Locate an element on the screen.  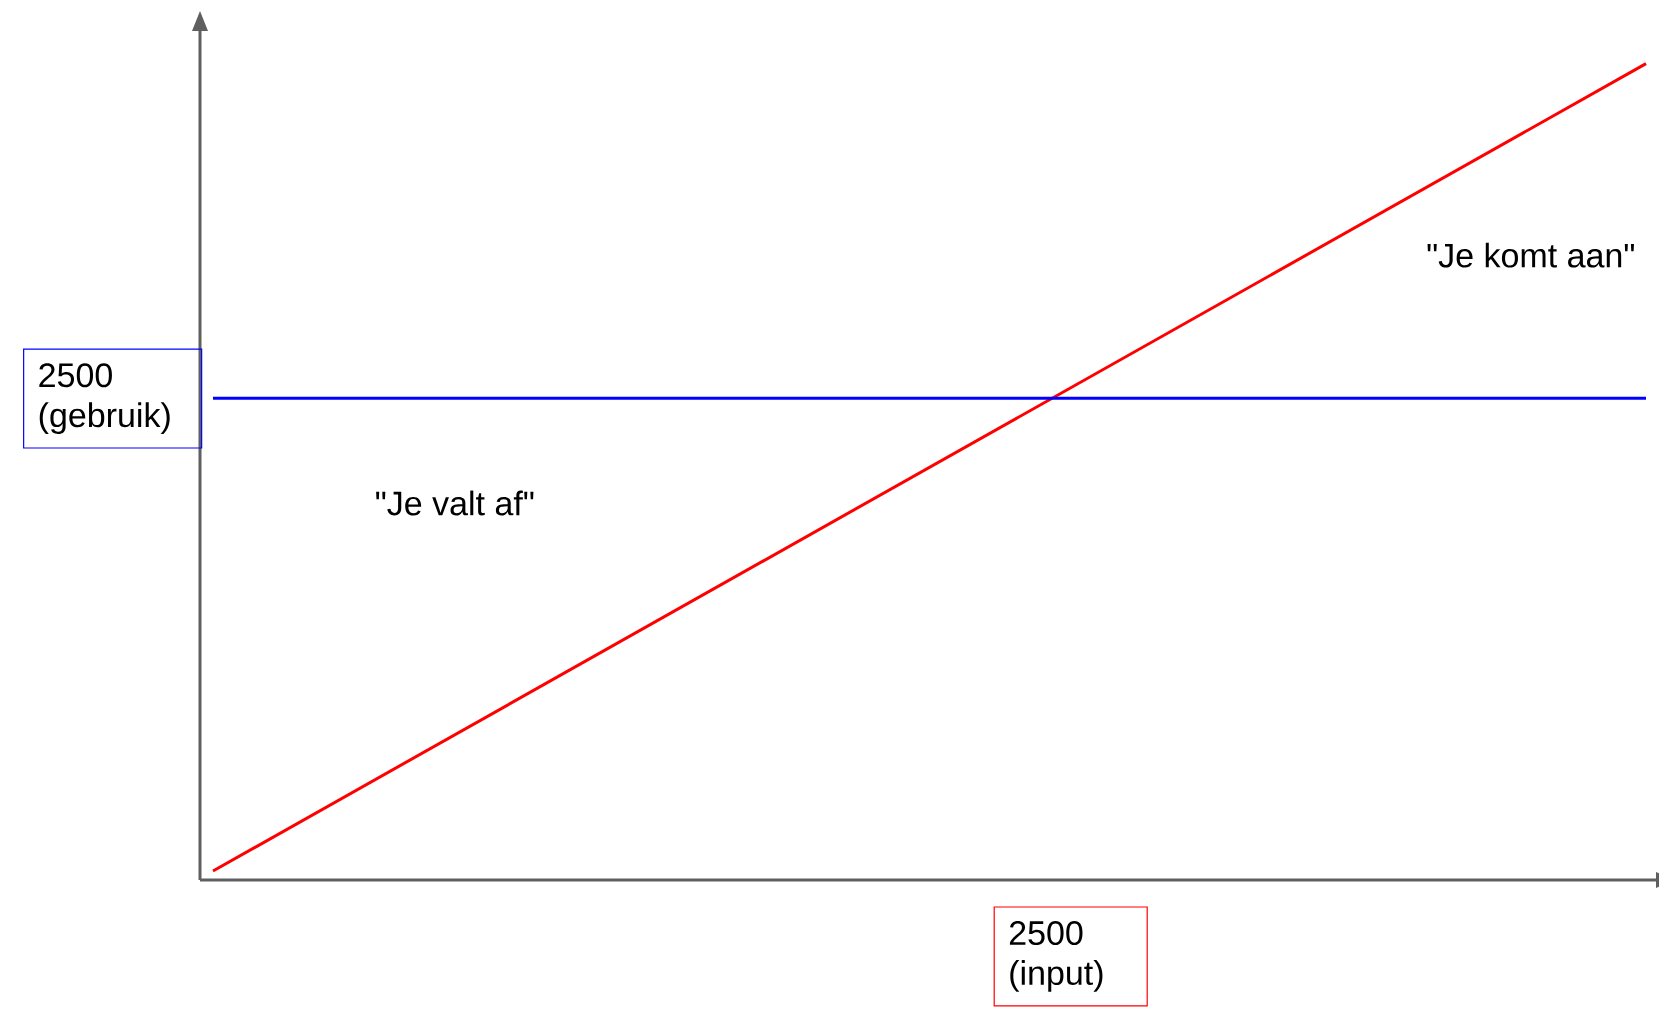
text: 2500 (input) is located at coordinates (1056, 956).